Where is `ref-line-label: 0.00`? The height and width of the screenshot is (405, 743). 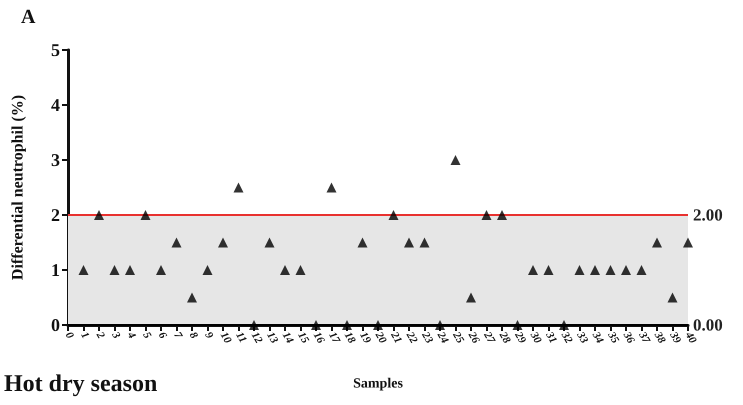
ref-line-label: 0.00 is located at coordinates (708, 325).